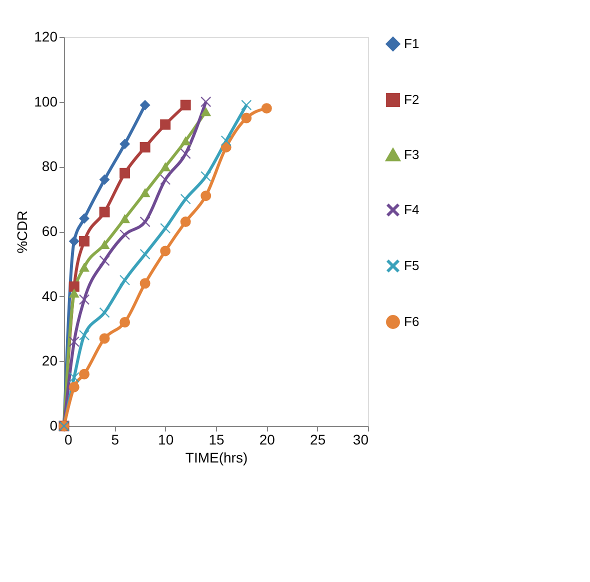  I want to click on y-tick-label: 80, so click(50, 166).